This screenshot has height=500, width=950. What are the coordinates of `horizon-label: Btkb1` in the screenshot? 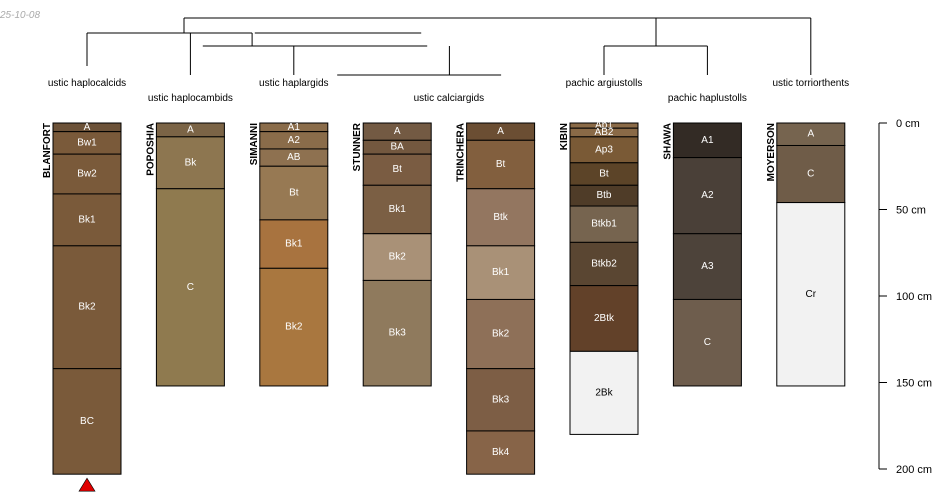 It's located at (604, 224).